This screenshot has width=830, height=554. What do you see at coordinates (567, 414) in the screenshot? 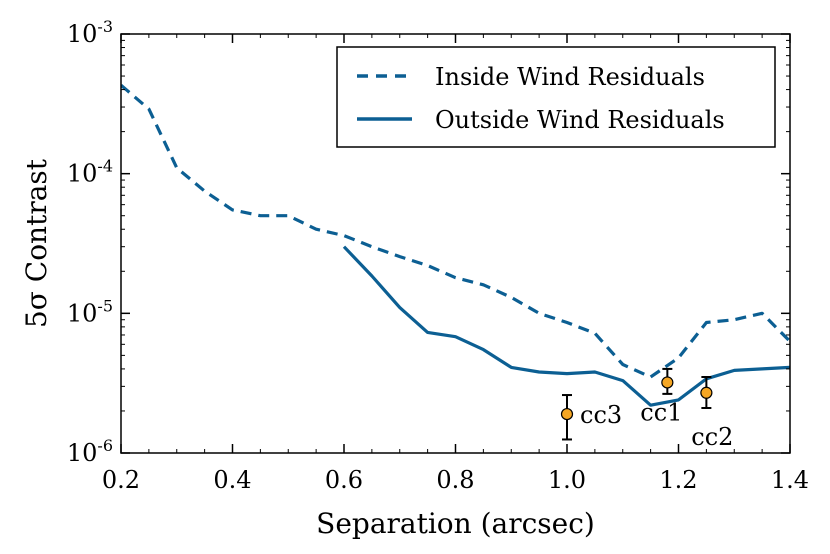
I see `point-cc3` at bounding box center [567, 414].